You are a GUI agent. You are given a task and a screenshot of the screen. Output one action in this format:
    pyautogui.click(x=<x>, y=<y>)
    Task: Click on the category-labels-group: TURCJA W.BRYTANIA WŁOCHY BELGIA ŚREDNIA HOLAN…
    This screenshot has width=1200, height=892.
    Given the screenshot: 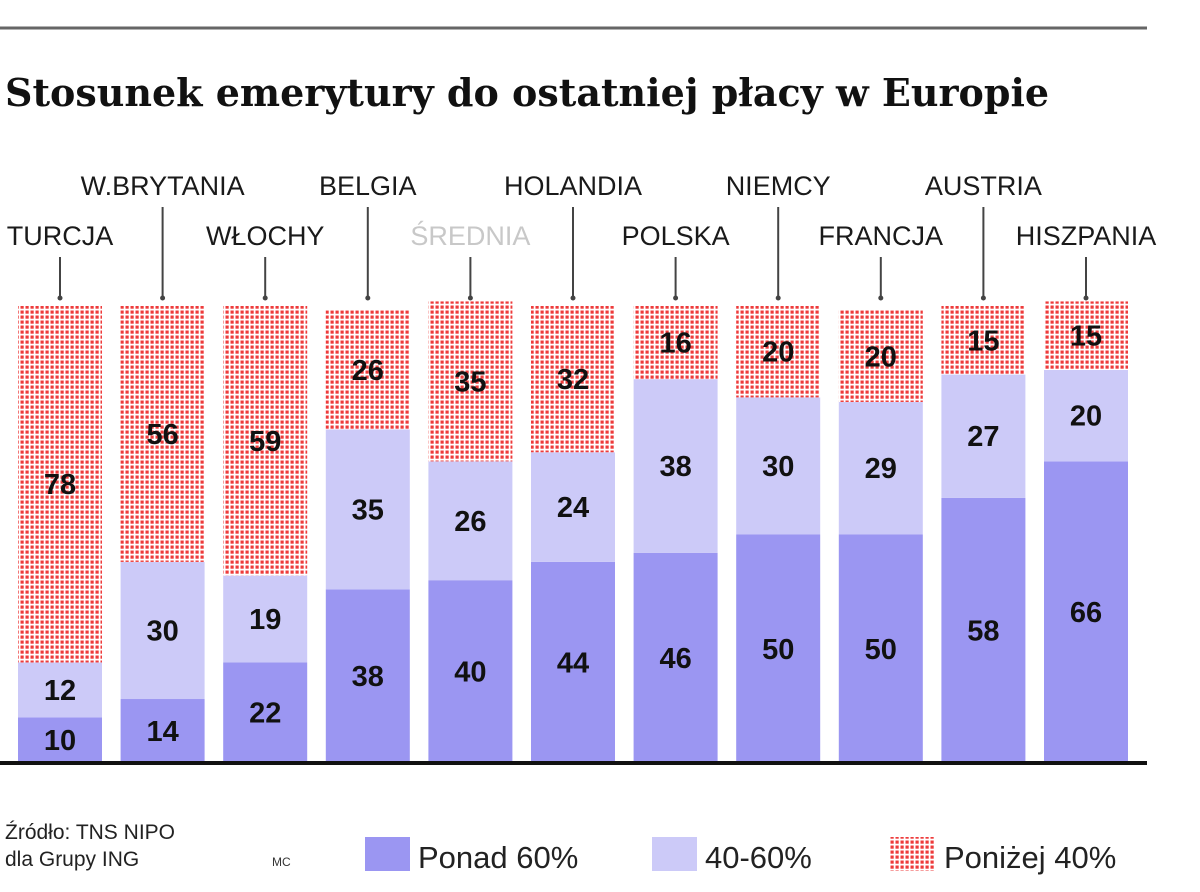 What is the action you would take?
    pyautogui.click(x=582, y=236)
    